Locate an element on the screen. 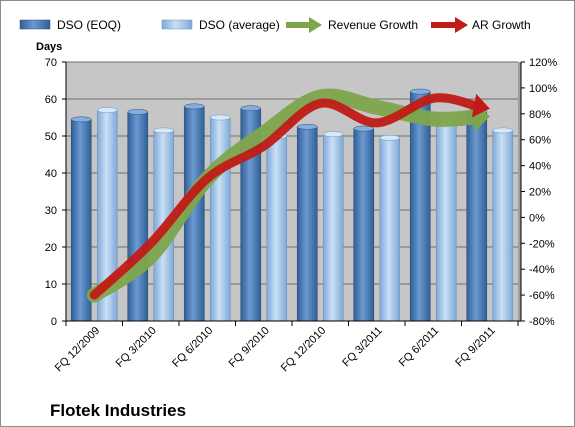 This screenshot has width=575, height=427. legend-item-ar-growth: AR Growth is located at coordinates (481, 25).